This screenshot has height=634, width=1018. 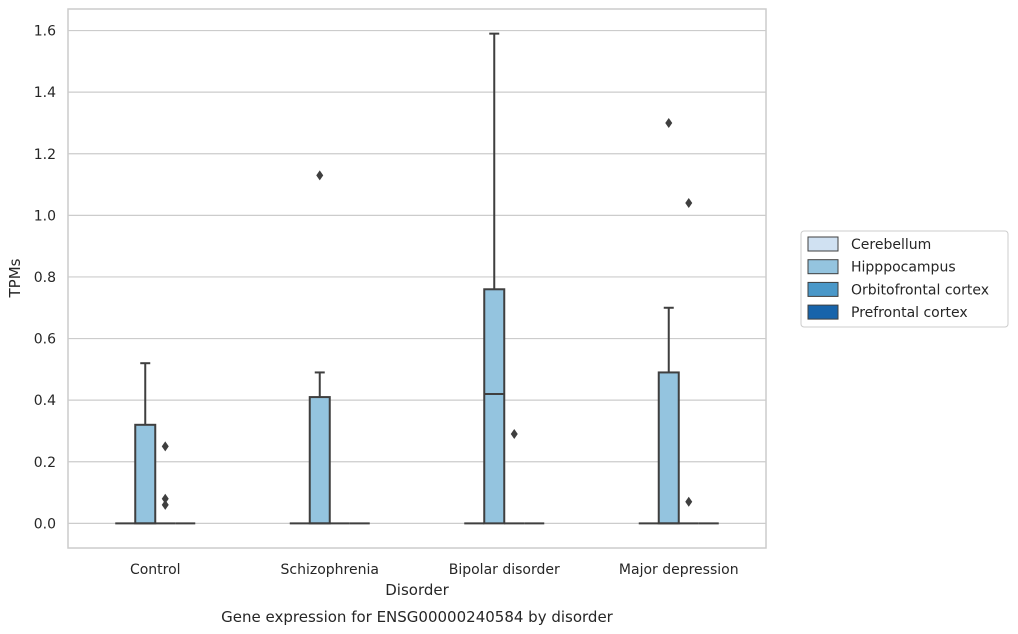 What do you see at coordinates (504, 570) in the screenshot?
I see `x-tick-label: Bipolar disorder` at bounding box center [504, 570].